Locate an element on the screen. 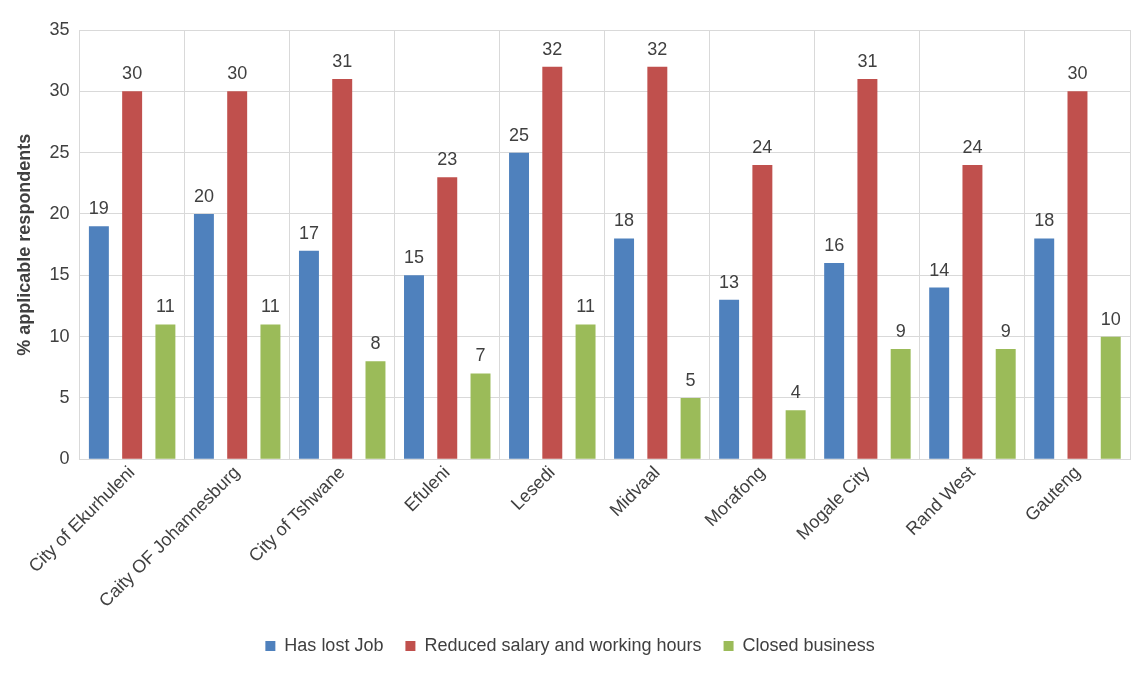  data-label: 23 is located at coordinates (447, 159).